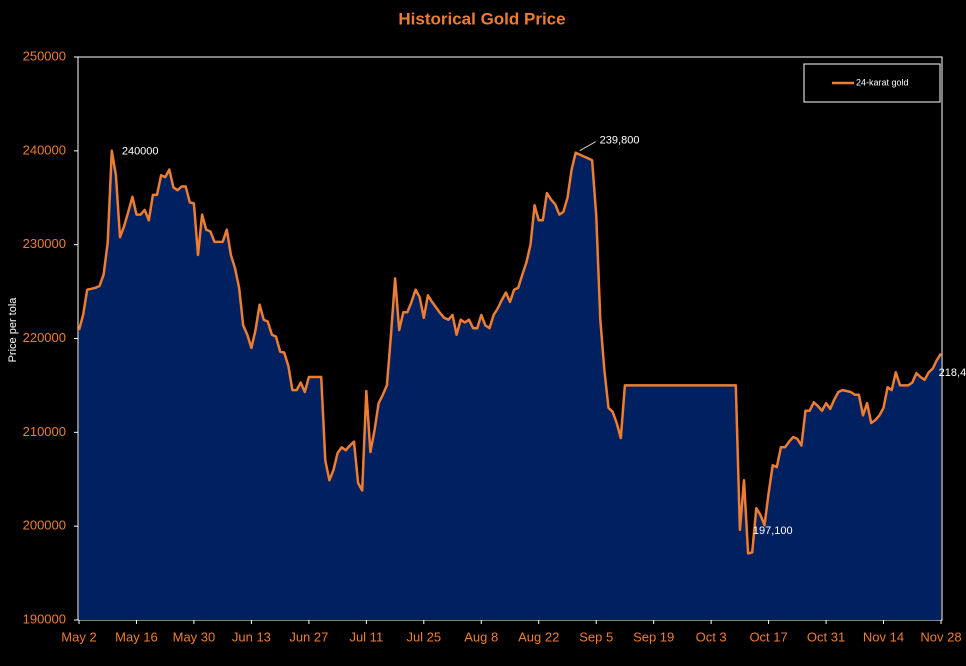 This screenshot has height=666, width=966. I want to click on chart-title: Historical Gold Price, so click(481, 18).